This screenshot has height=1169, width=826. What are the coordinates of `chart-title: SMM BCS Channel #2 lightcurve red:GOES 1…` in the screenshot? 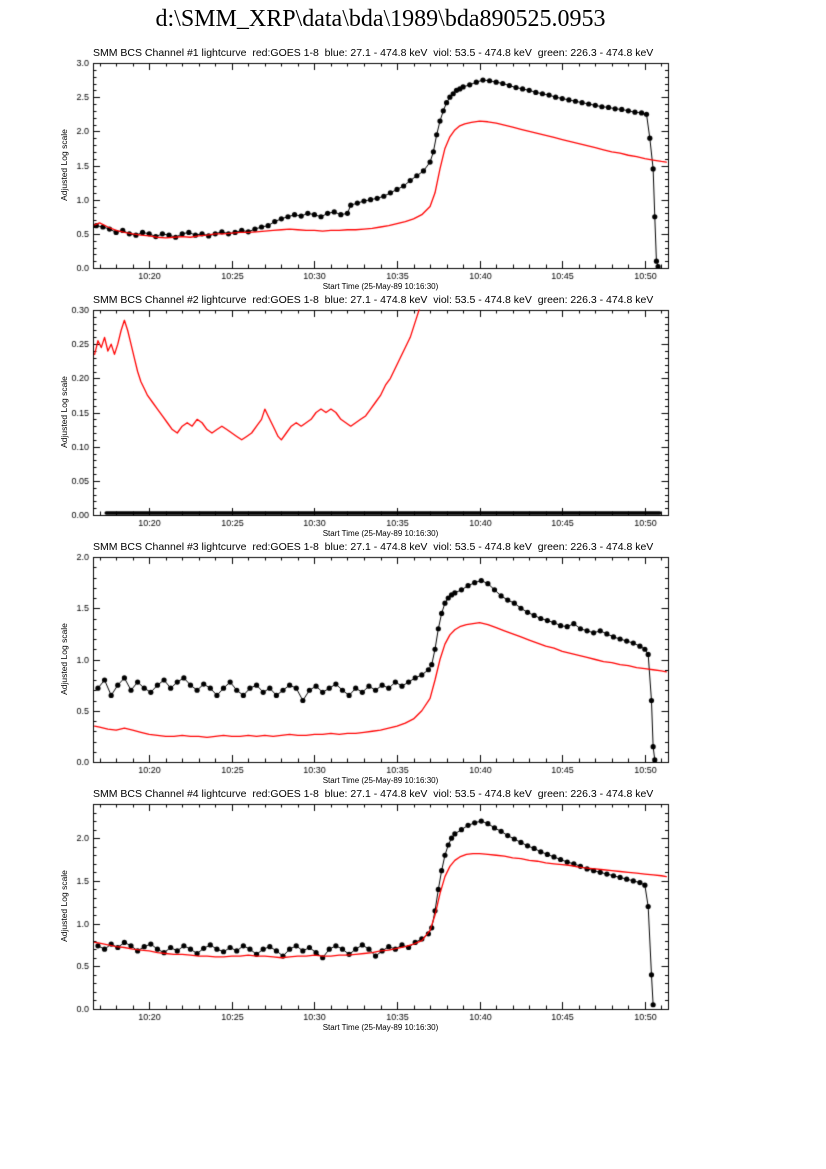 It's located at (373, 300).